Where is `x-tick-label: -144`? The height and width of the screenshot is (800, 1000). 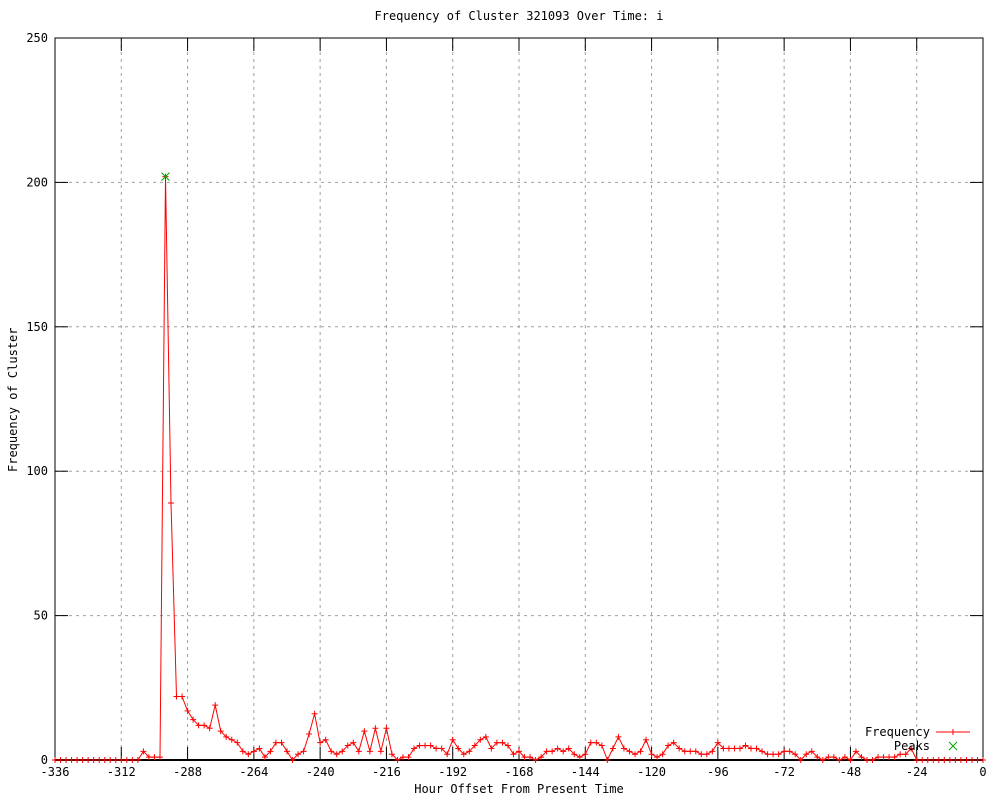 x-tick-label: -144 is located at coordinates (585, 772).